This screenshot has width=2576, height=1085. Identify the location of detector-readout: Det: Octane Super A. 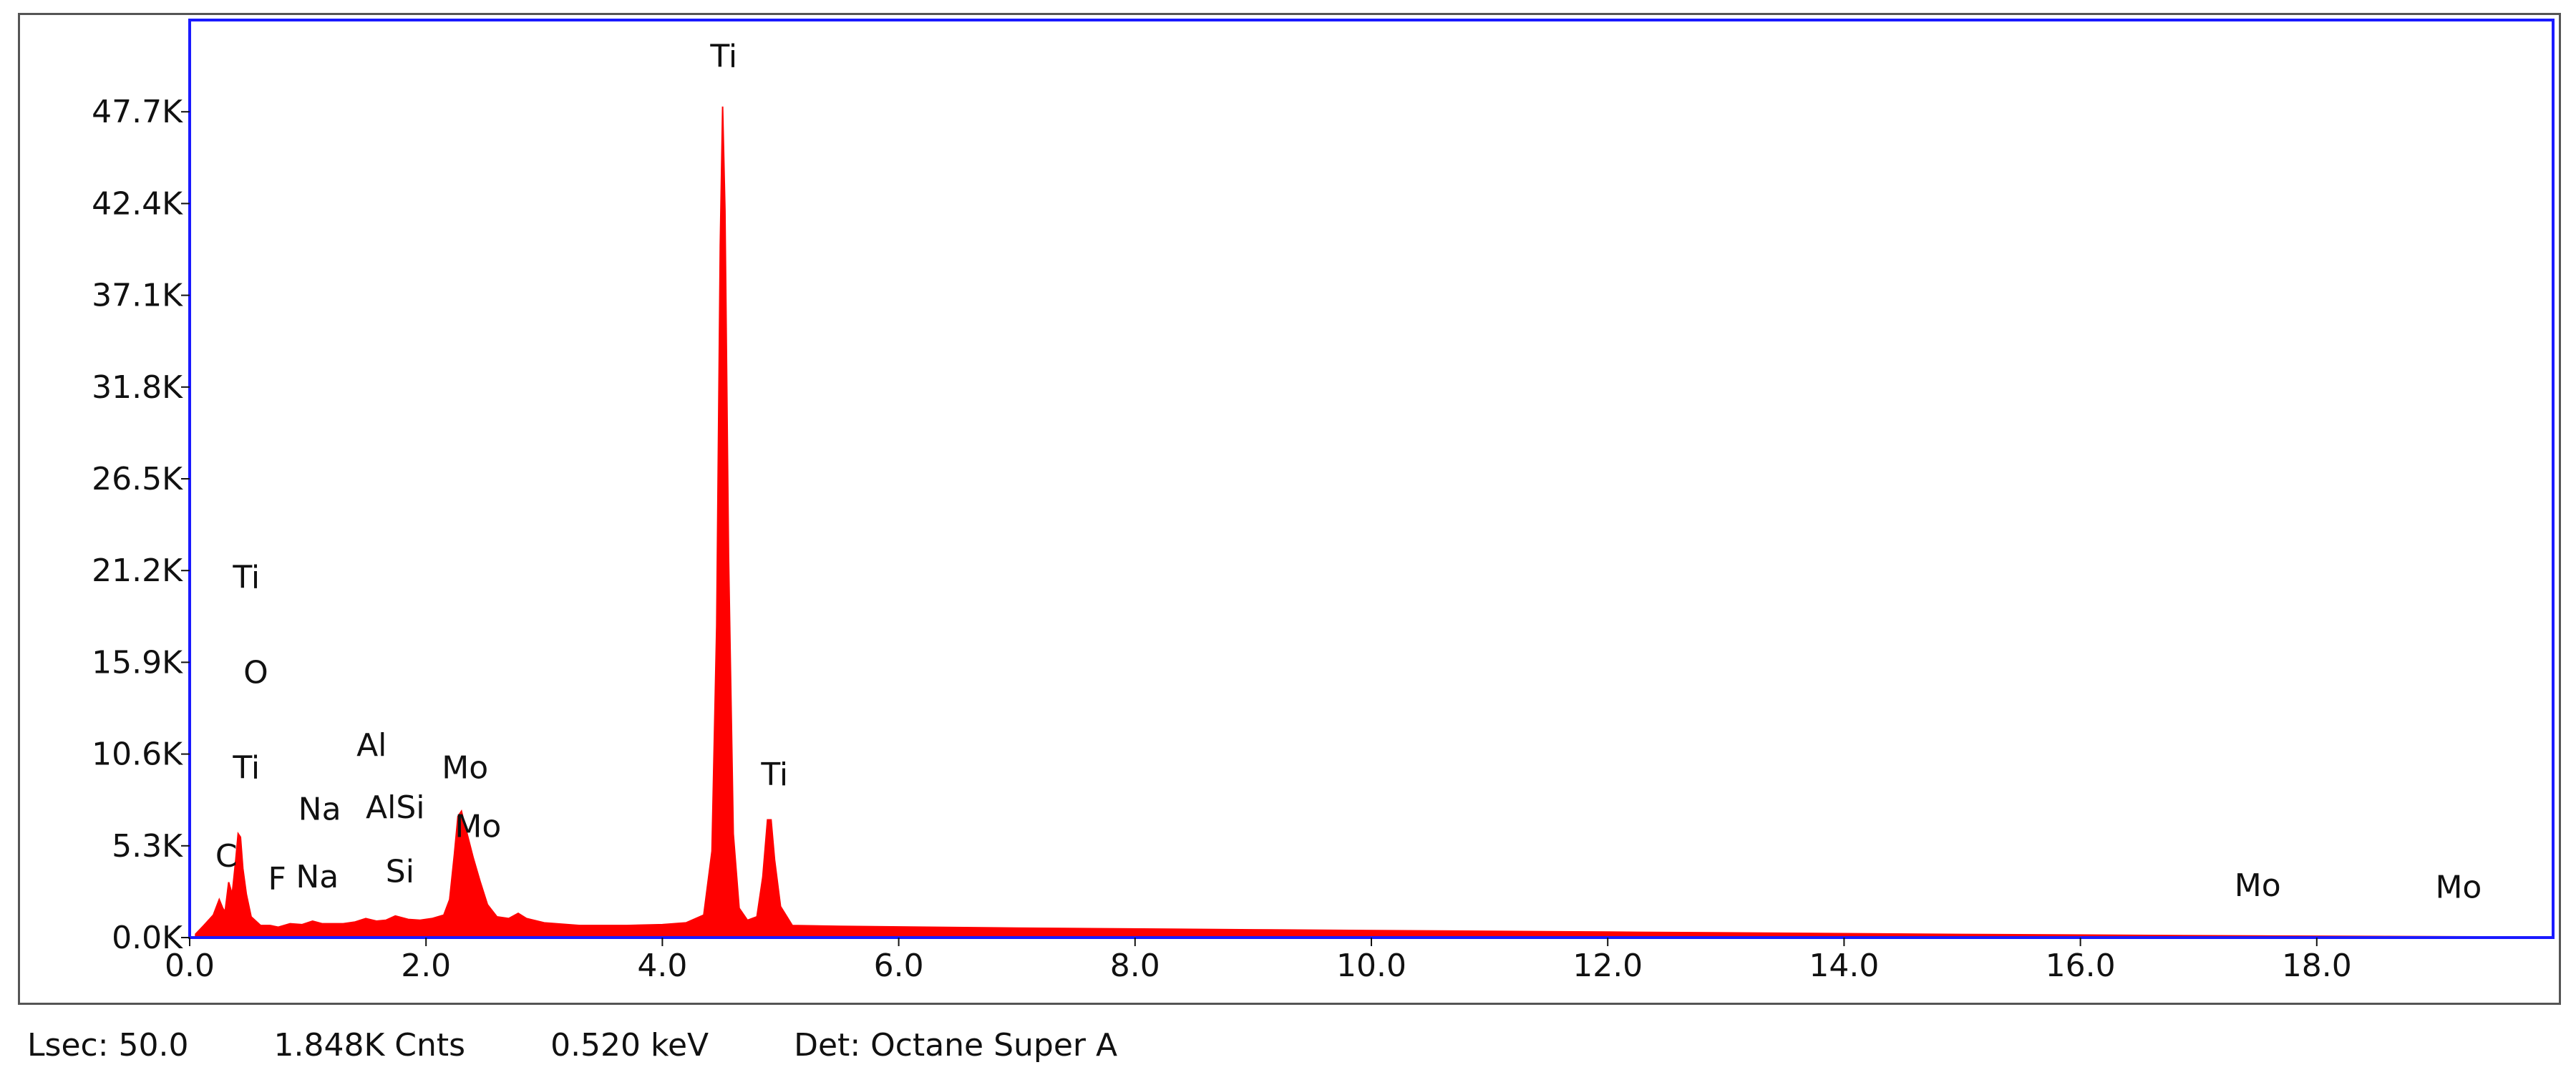
(956, 1045).